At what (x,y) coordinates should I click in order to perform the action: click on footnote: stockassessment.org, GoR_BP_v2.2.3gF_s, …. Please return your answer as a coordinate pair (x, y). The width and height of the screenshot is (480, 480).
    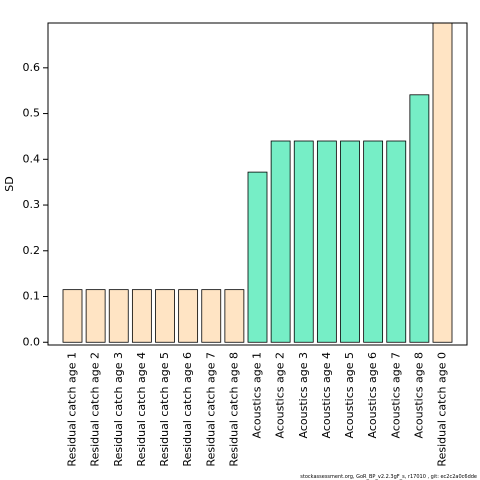
    Looking at the image, I should click on (388, 477).